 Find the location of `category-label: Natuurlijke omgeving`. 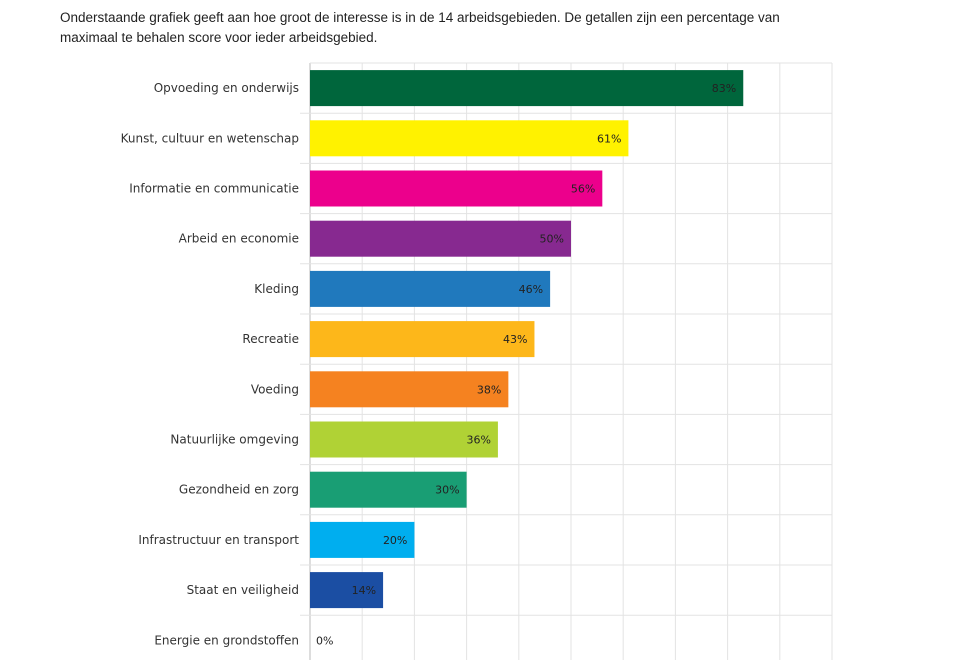

category-label: Natuurlijke omgeving is located at coordinates (234, 440).